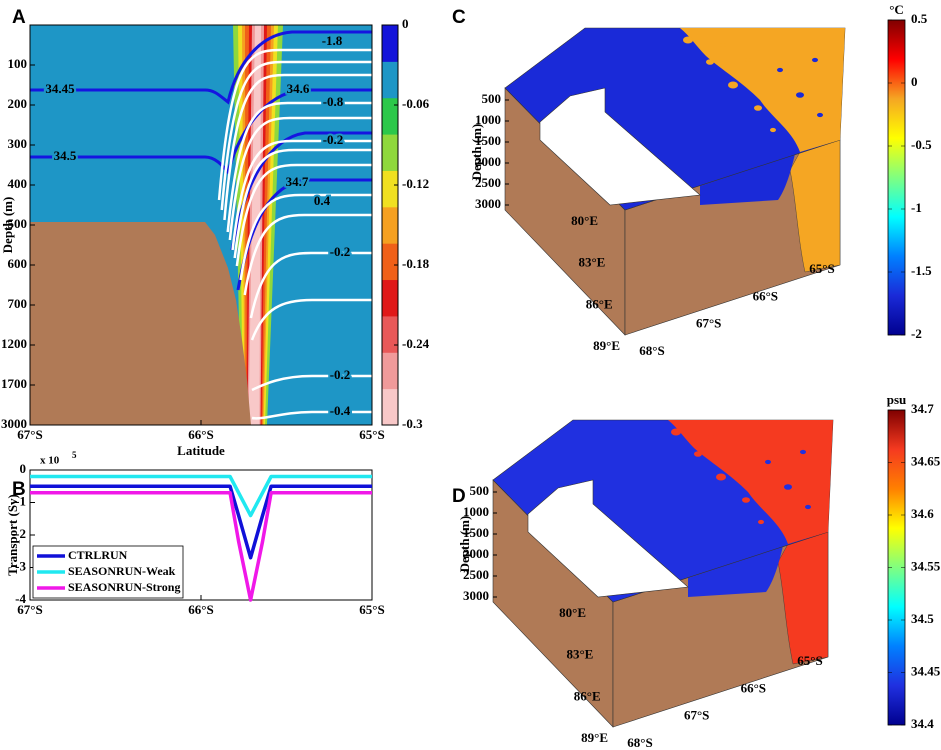 The height and width of the screenshot is (750, 941). I want to click on y-tick-label: -1, so click(20, 500).